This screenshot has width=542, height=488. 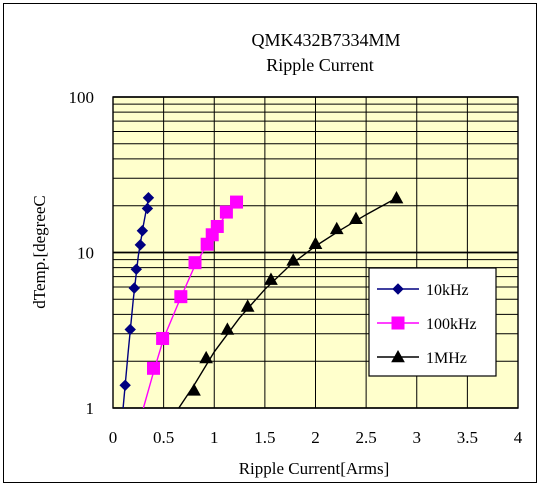 What do you see at coordinates (366, 437) in the screenshot?
I see `x-tick-label: 2.5` at bounding box center [366, 437].